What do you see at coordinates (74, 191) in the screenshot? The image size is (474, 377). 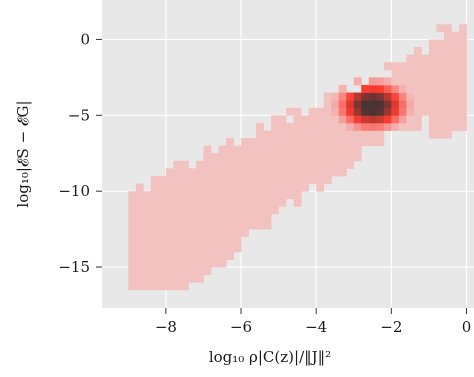 I see `y-tick-label: −10` at bounding box center [74, 191].